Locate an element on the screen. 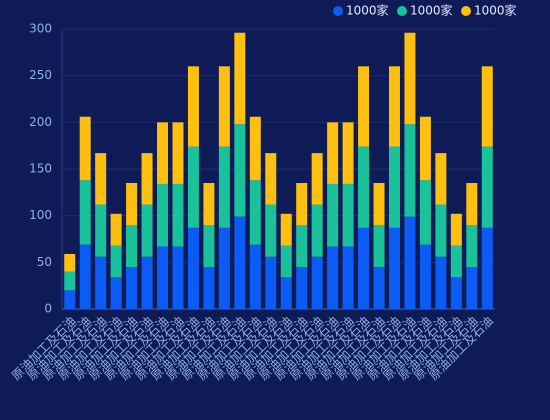 The height and width of the screenshot is (420, 550). y-tick-label: 100 is located at coordinates (40, 215).